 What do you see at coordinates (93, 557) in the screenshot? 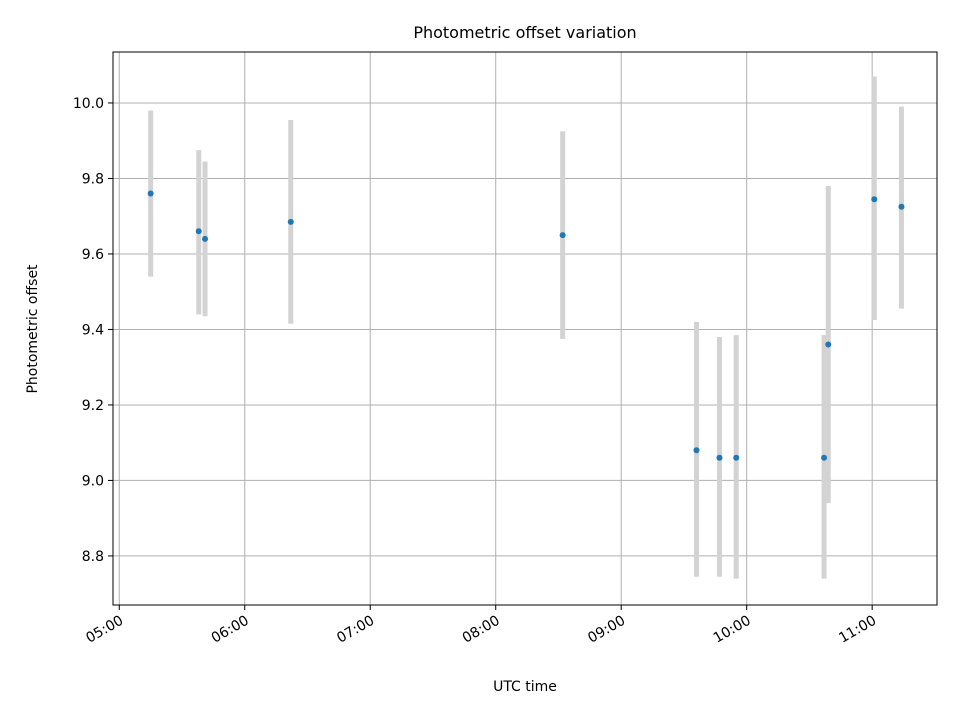
I see `y-tick-label: 8.8` at bounding box center [93, 557].